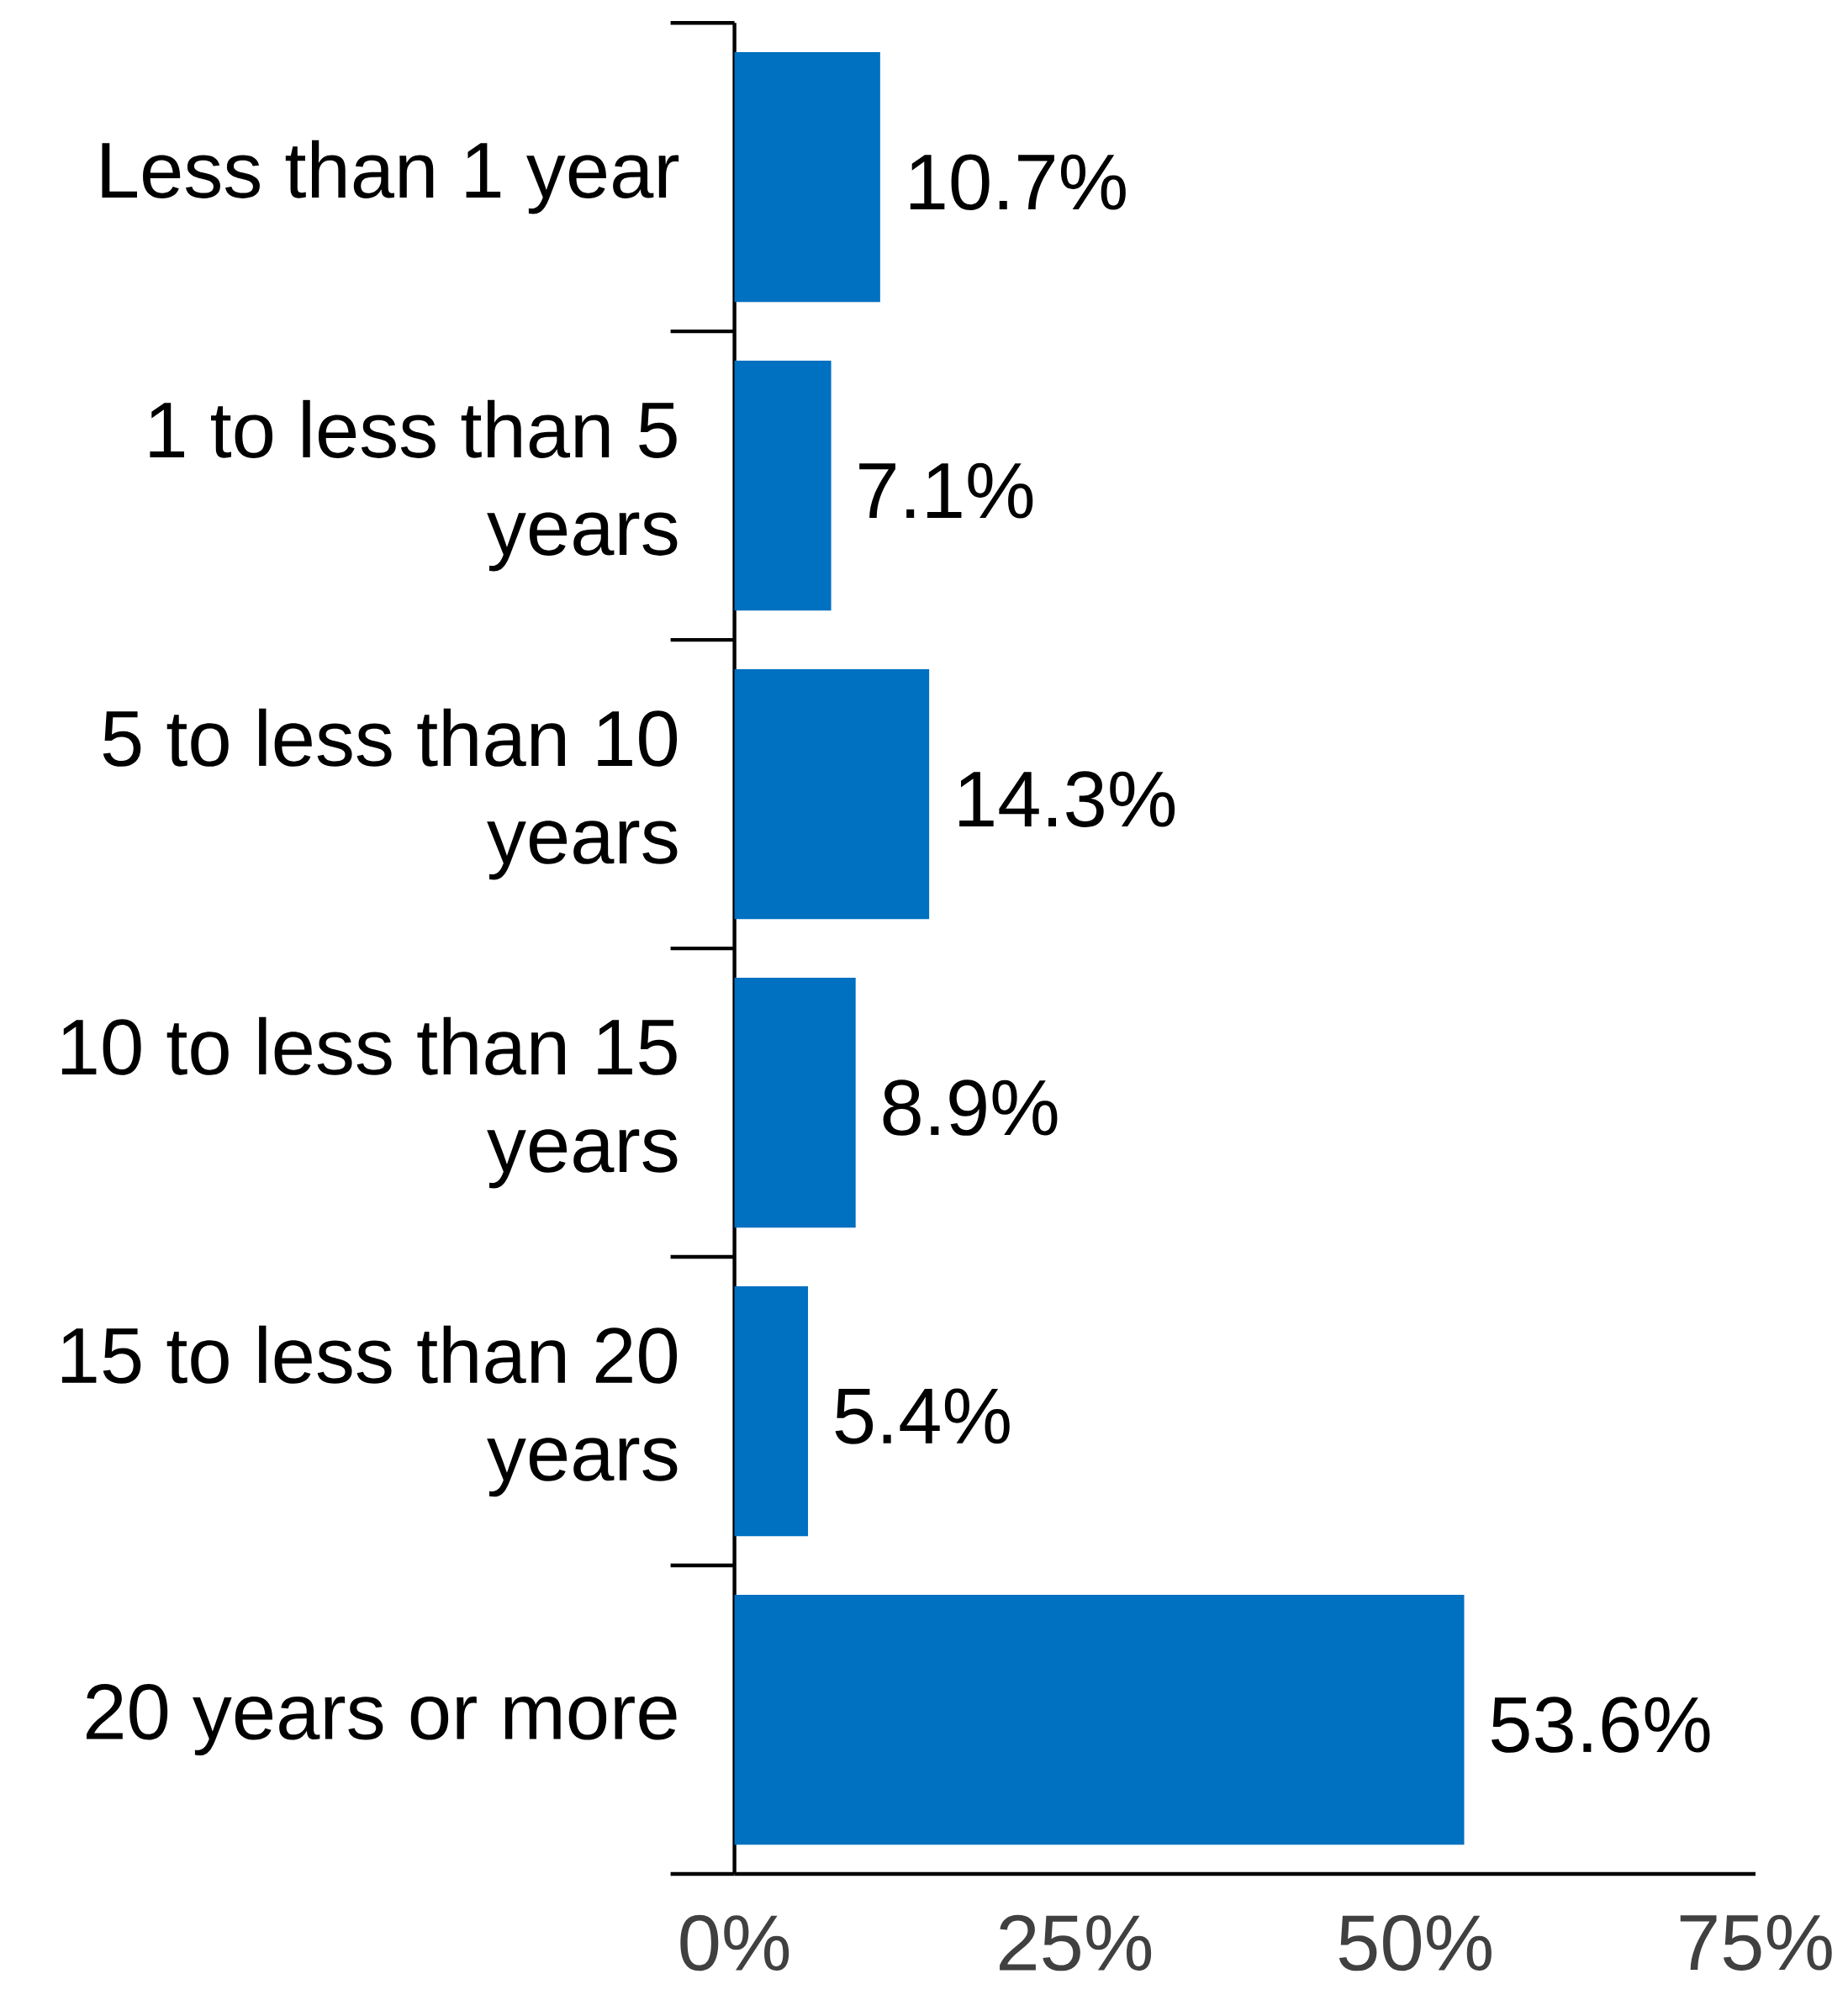  Describe the element at coordinates (923, 1416) in the screenshot. I see `data-label: 5.4%` at that location.